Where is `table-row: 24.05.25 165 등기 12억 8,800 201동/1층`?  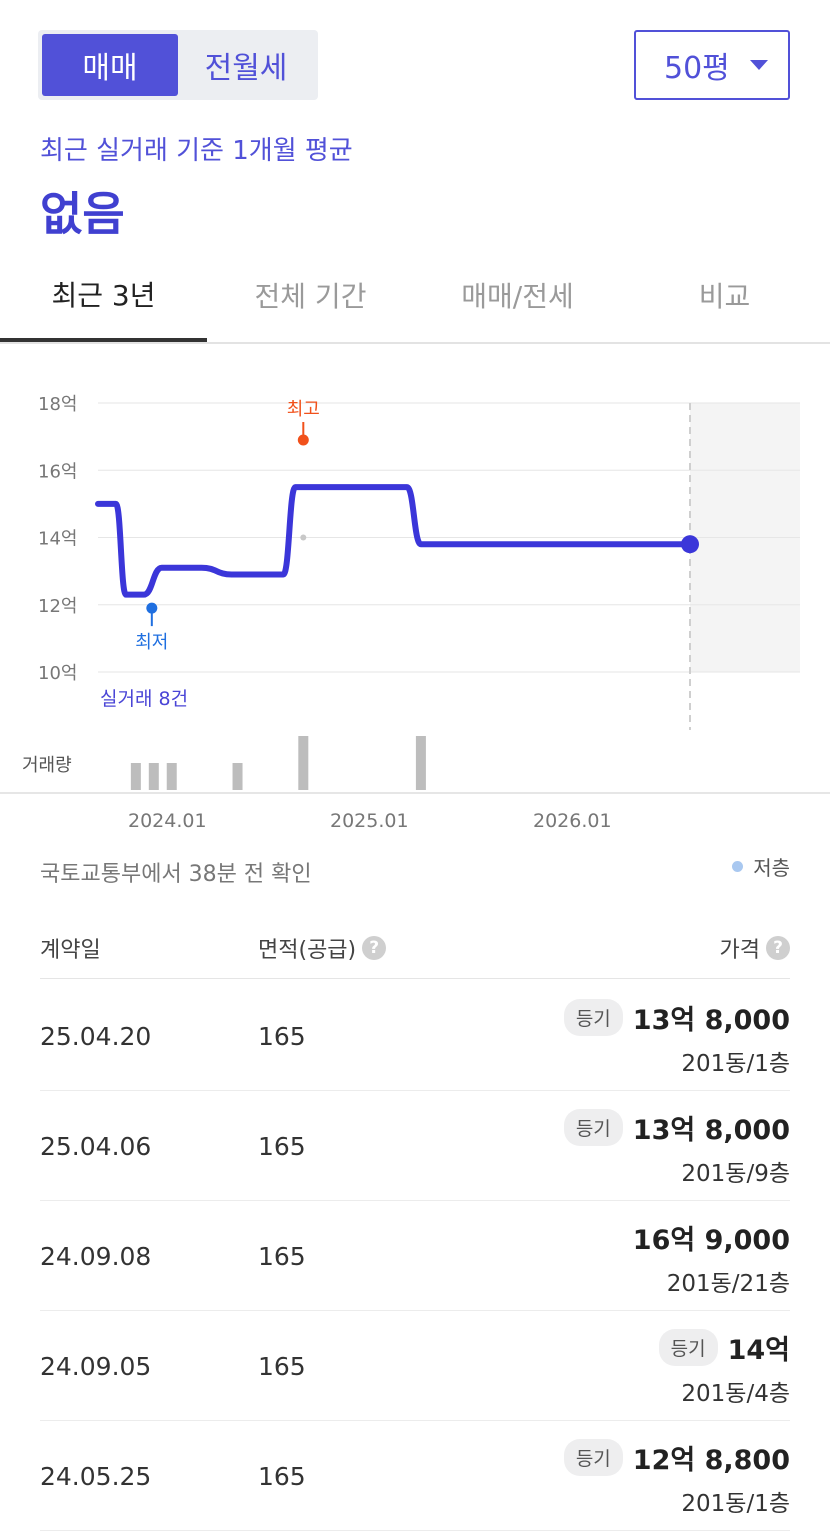
table-row: 24.05.25 165 등기 12억 8,800 201동/1층 is located at coordinates (415, 1475).